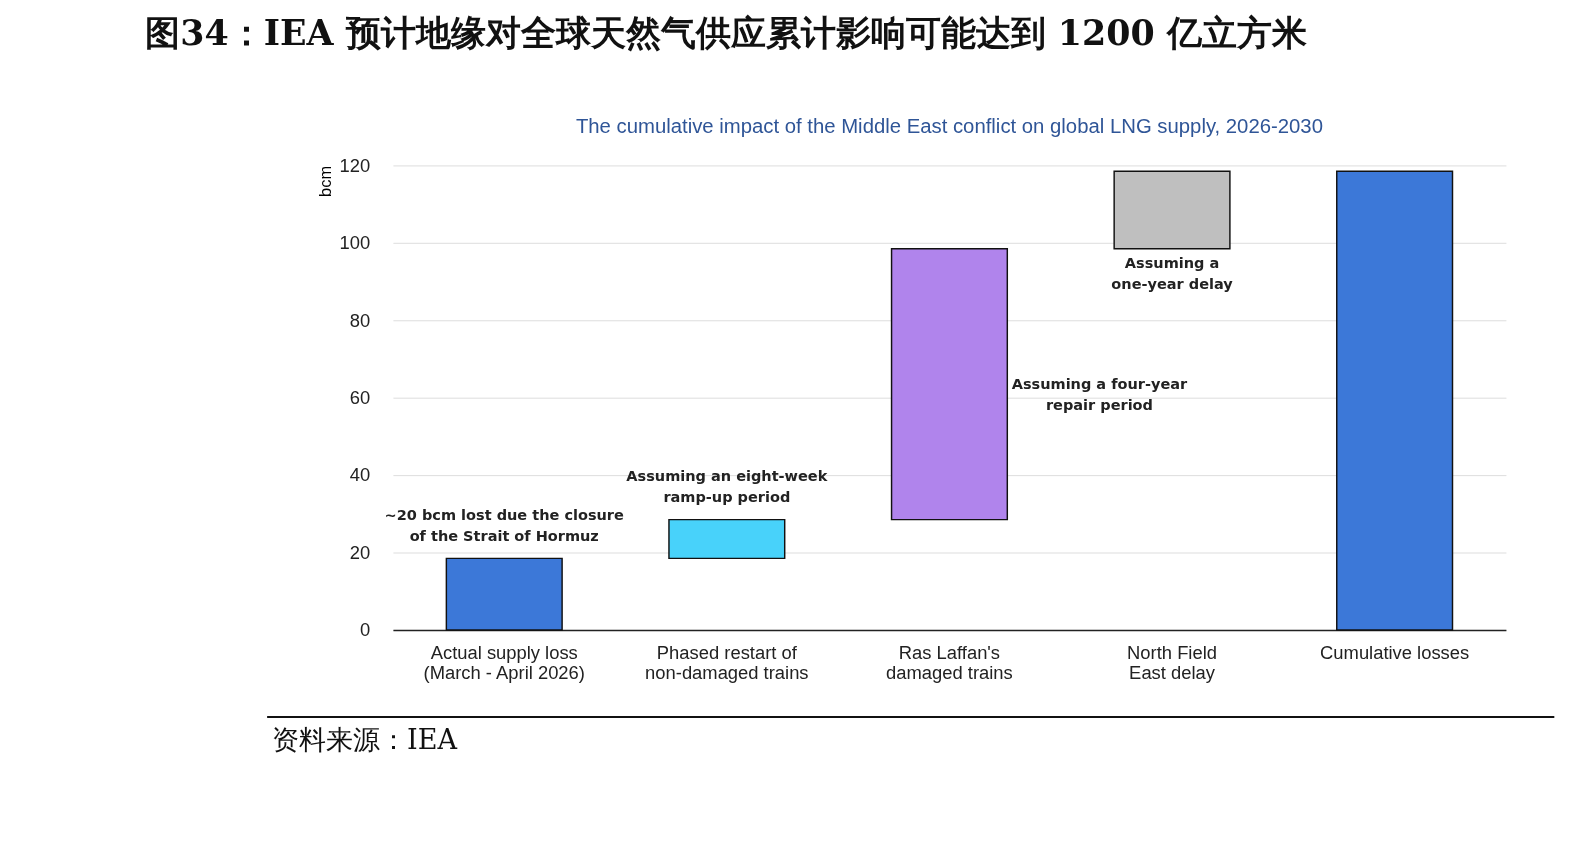  What do you see at coordinates (949, 125) in the screenshot?
I see `chart-subtitle: The cumulative impact of the Middle East conflict on global LNG supply, 2026-2030` at bounding box center [949, 125].